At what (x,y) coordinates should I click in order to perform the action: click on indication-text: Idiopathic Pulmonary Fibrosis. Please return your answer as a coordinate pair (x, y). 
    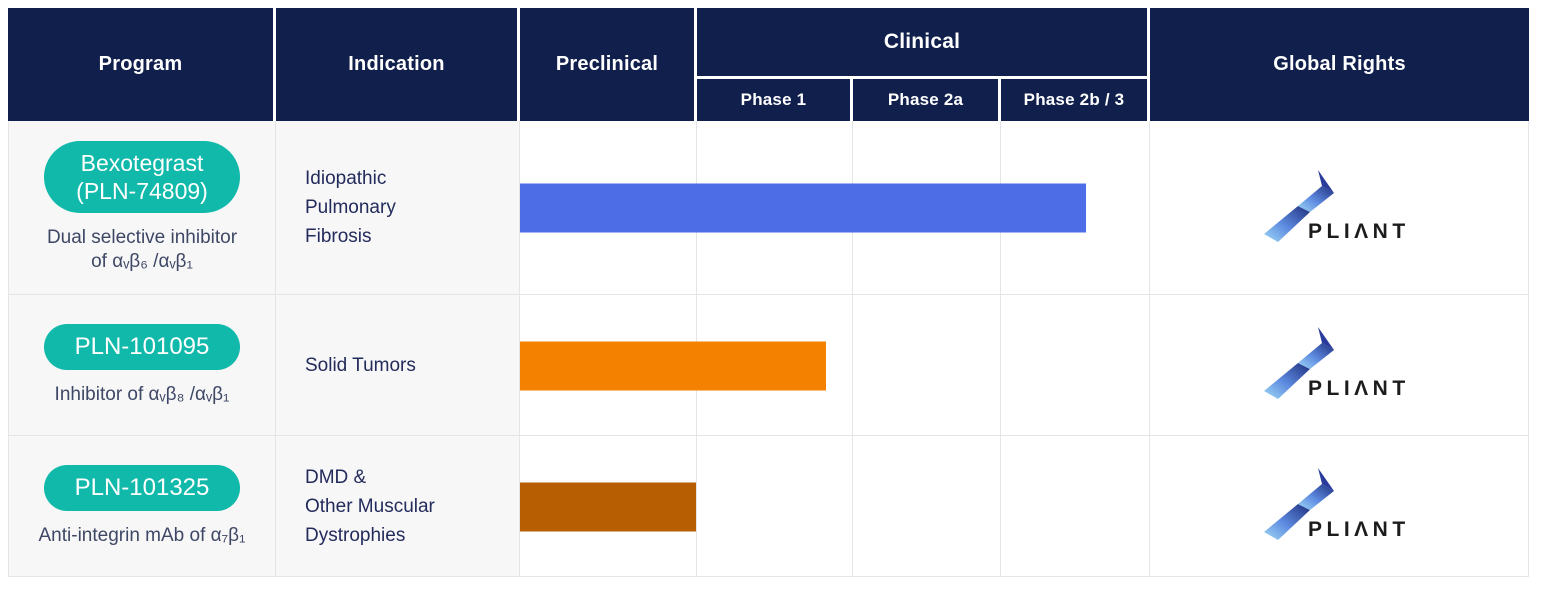
    Looking at the image, I should click on (350, 207).